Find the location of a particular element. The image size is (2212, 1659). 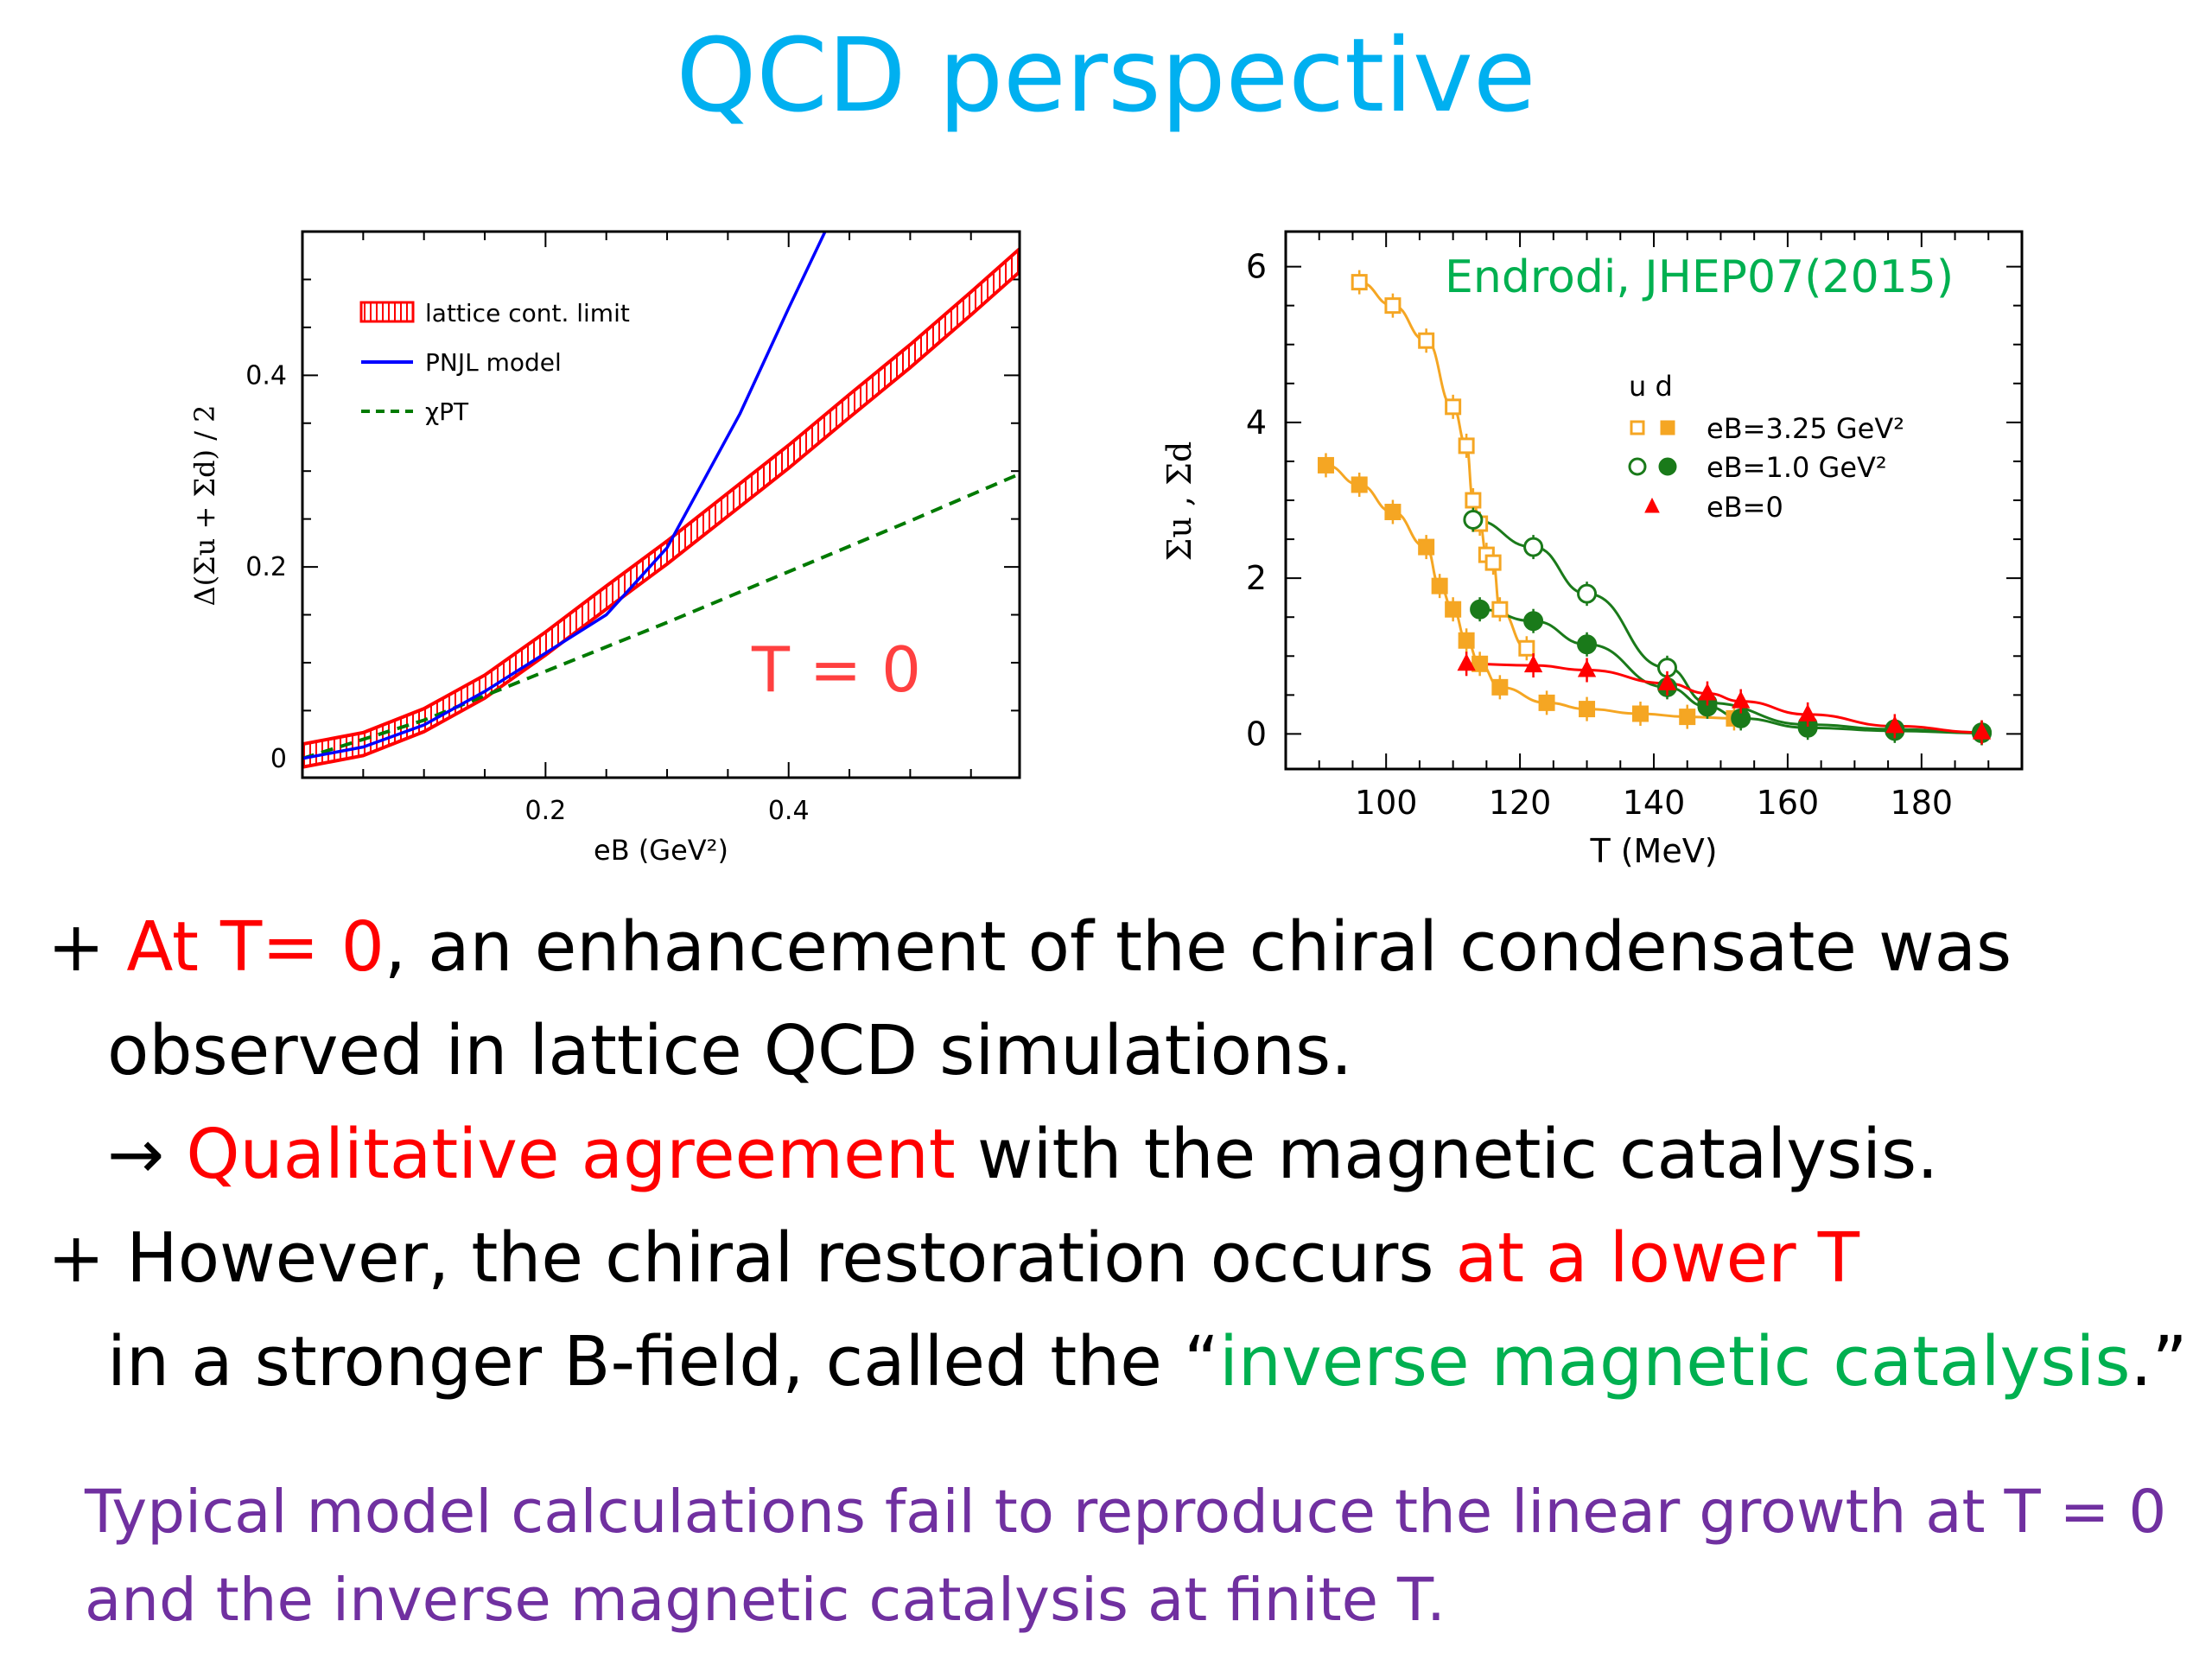

chart-annotation: T = 0 is located at coordinates (836, 669).